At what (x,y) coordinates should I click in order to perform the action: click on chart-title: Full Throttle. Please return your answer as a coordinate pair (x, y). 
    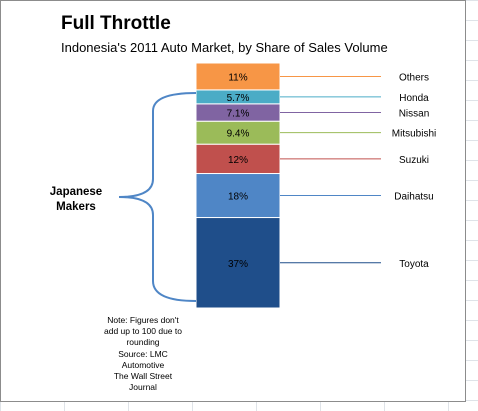
    Looking at the image, I should click on (116, 23).